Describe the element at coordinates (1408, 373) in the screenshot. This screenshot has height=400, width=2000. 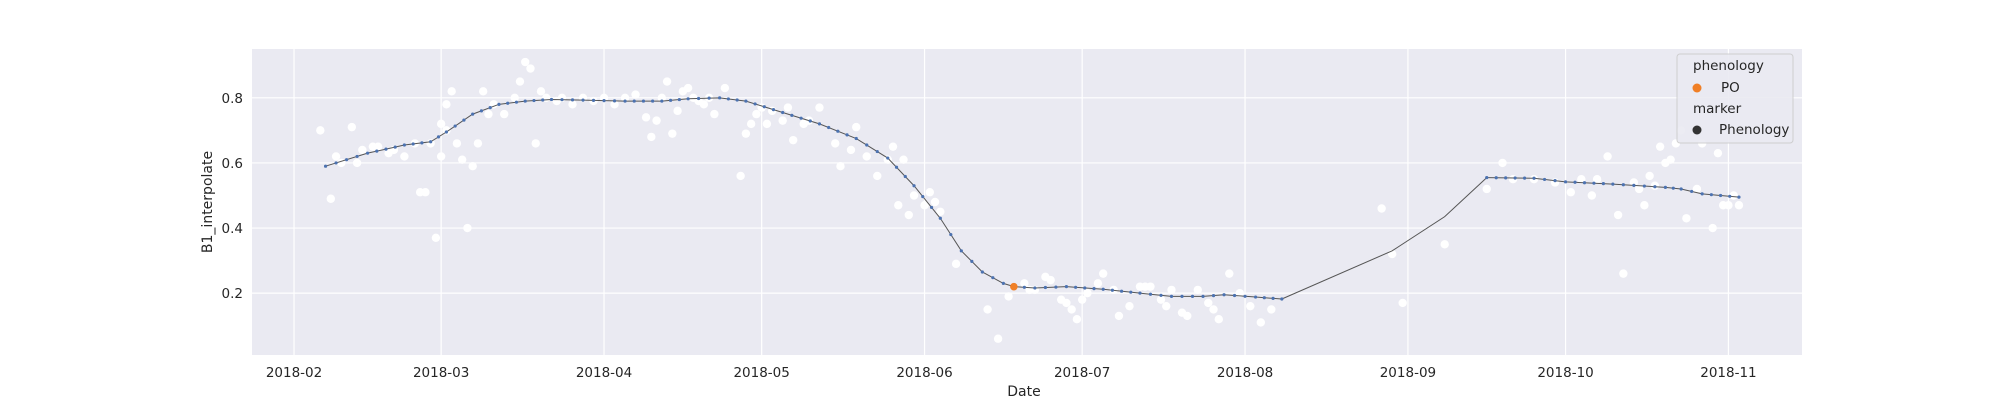
I see `x-tick-label: 2018-09` at that location.